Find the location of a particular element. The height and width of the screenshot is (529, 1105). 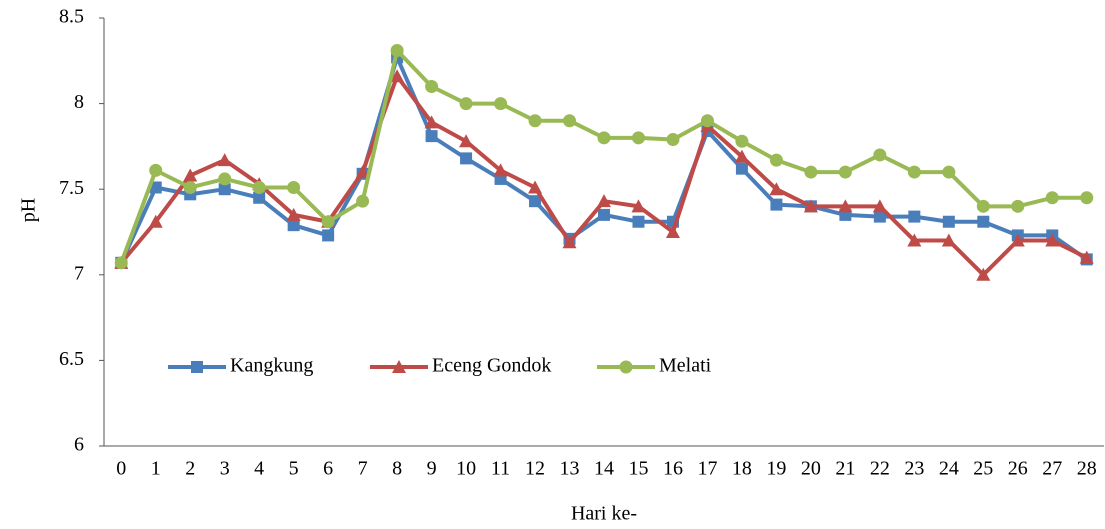

x-axis-label: Hari ke- is located at coordinates (604, 514).